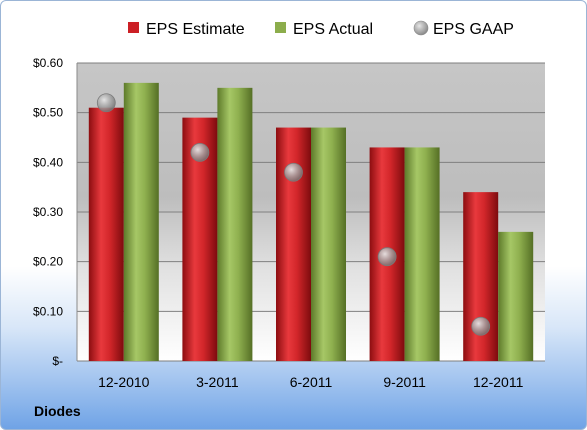 This screenshot has width=587, height=430. Describe the element at coordinates (195, 29) in the screenshot. I see `legend-label: EPS Estimate` at that location.